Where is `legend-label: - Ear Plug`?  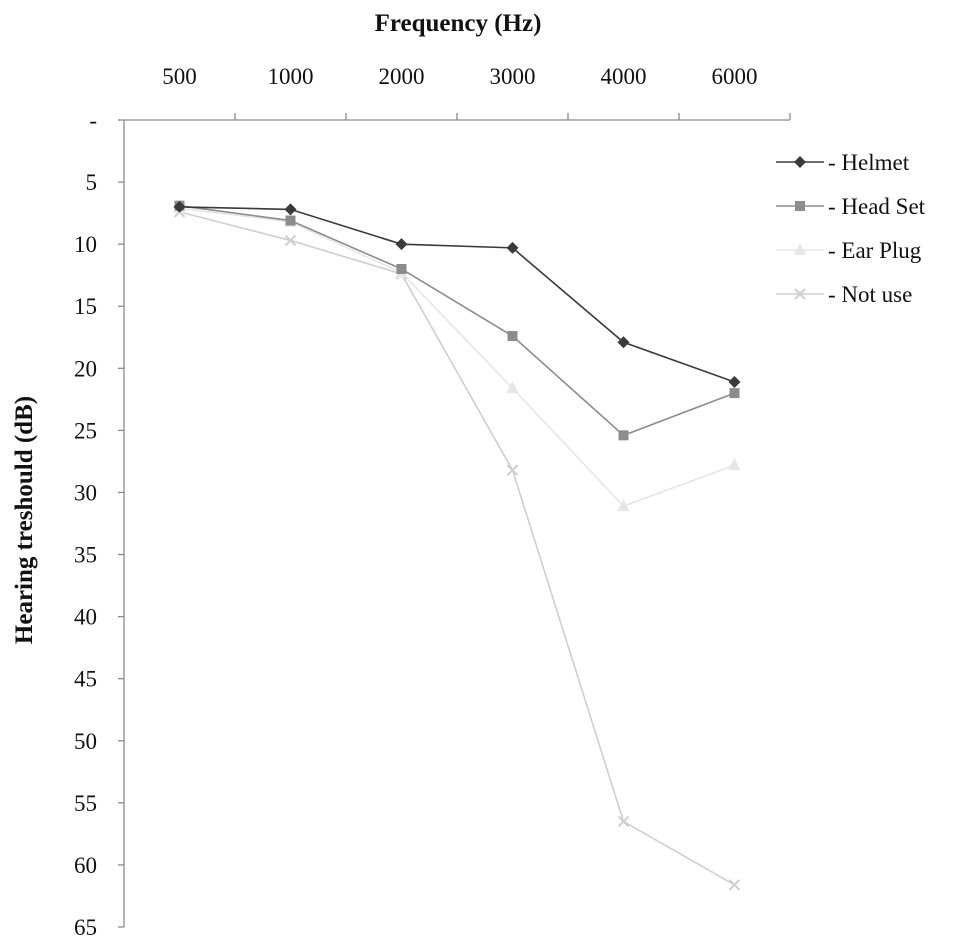
legend-label: - Ear Plug is located at coordinates (875, 250).